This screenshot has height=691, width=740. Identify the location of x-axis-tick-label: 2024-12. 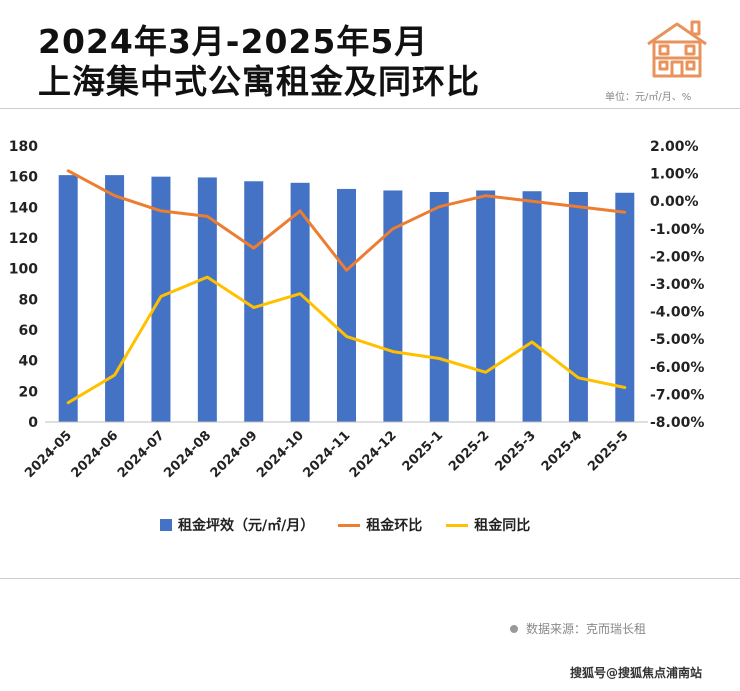
(373, 454).